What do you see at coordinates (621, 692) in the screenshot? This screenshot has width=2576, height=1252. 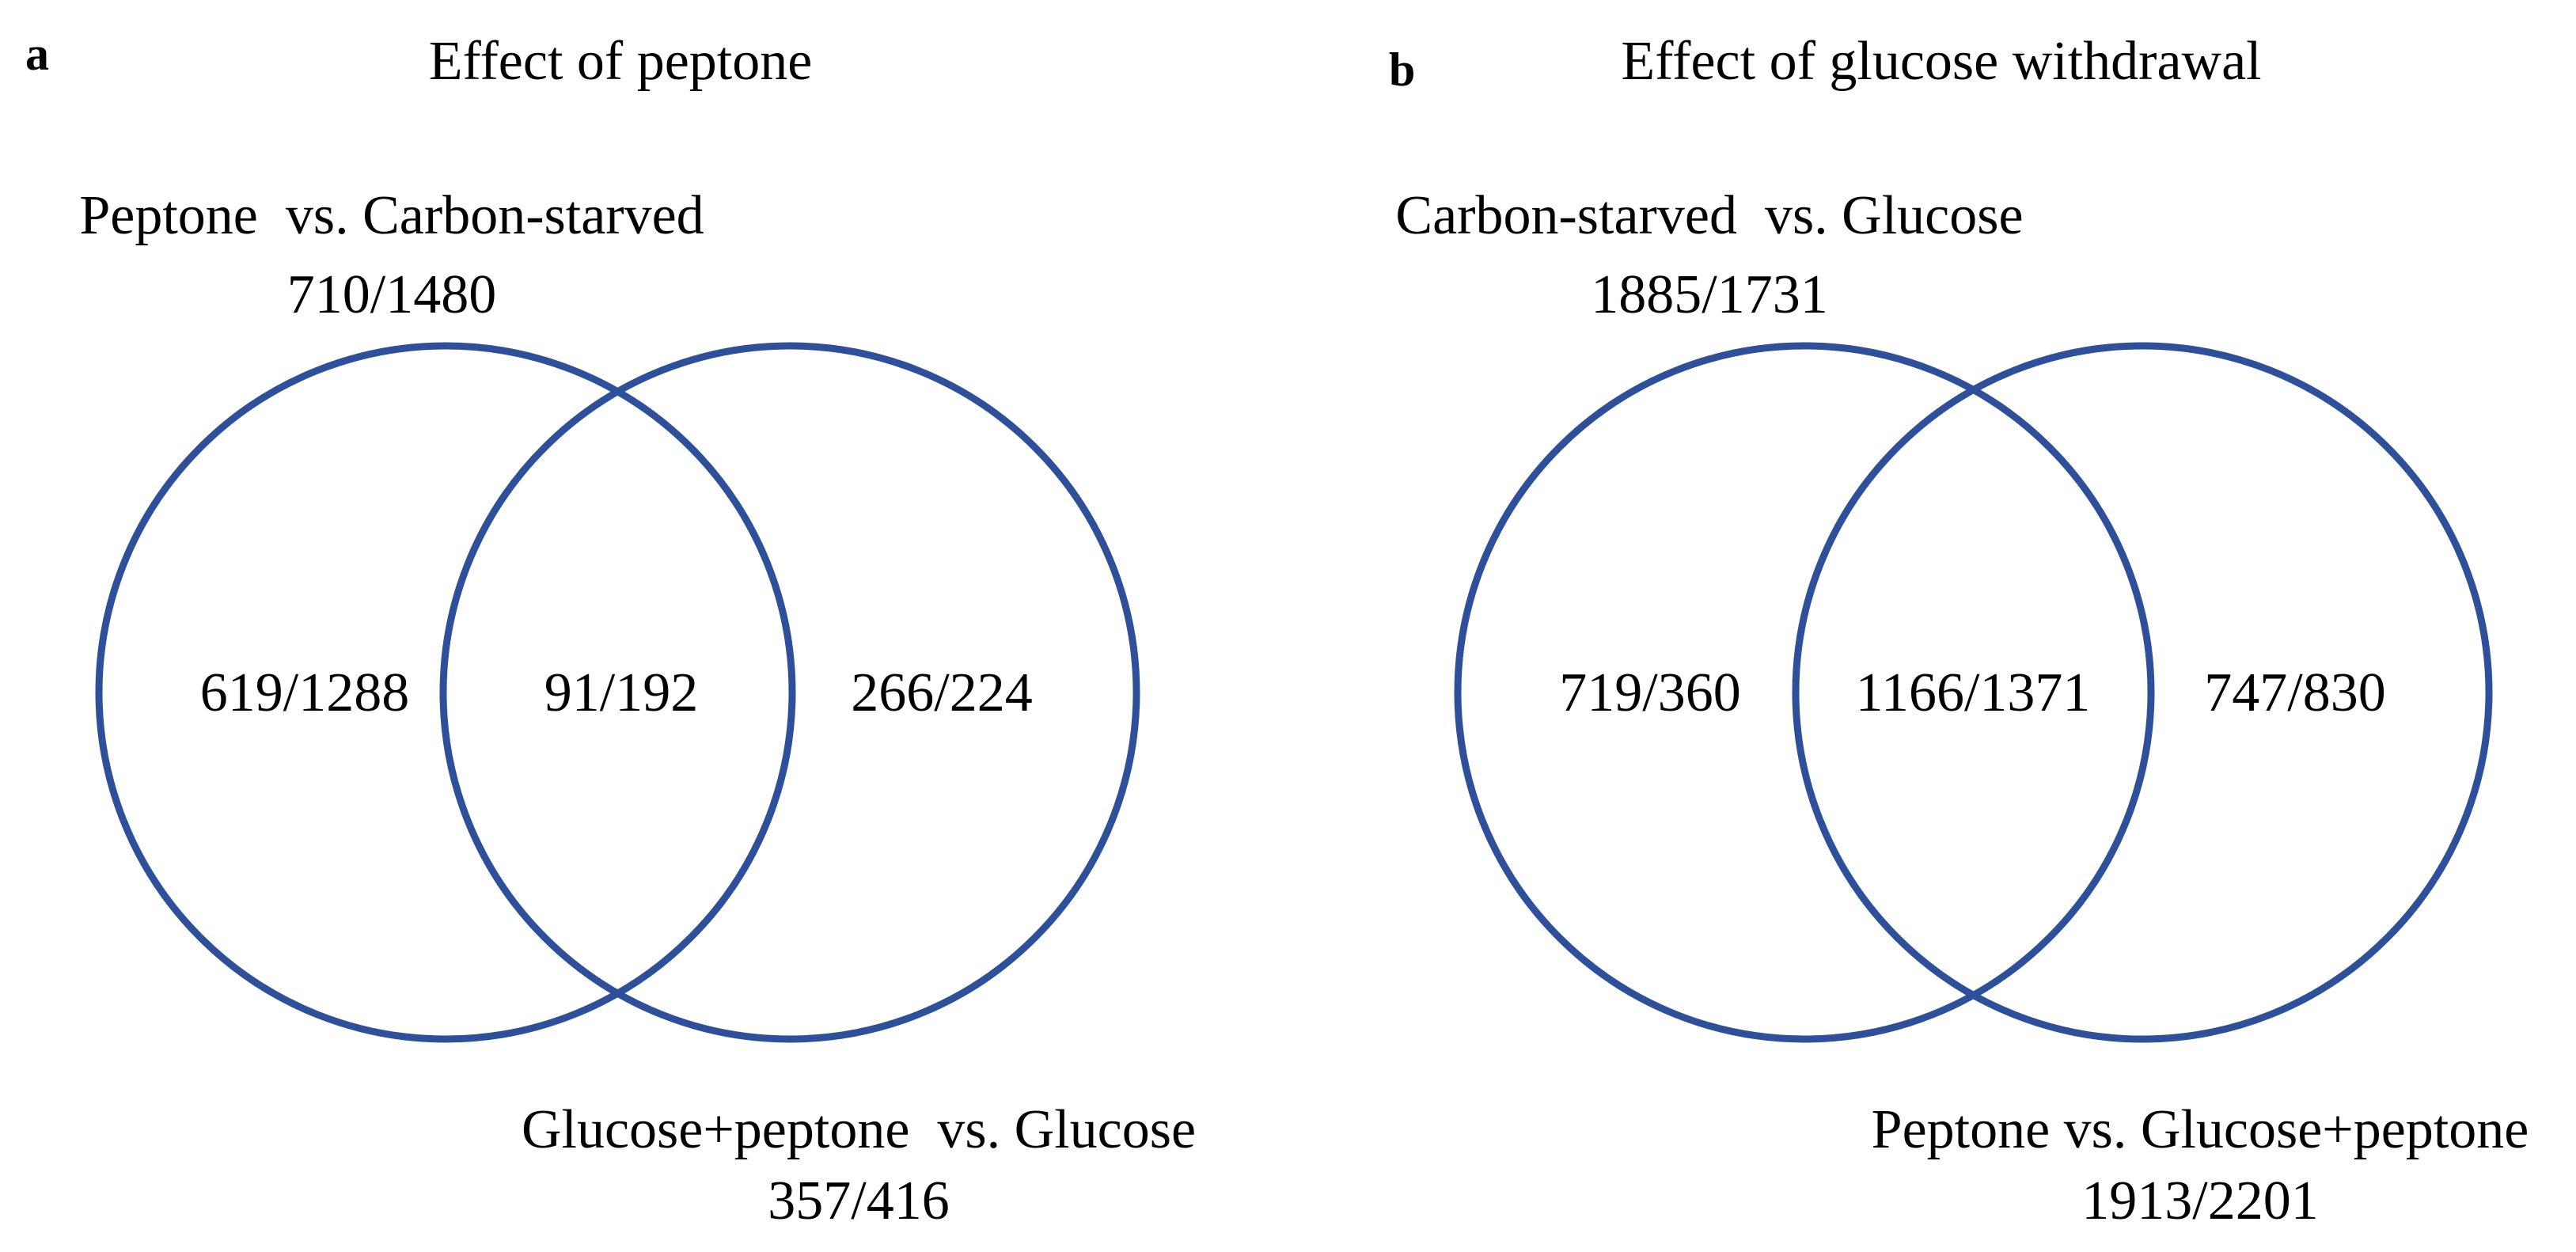 I see `panel-a-overlap-count: 91/192` at bounding box center [621, 692].